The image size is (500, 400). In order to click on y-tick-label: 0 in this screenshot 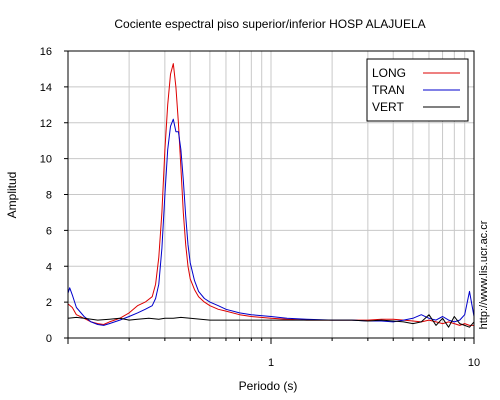, I will do `click(49, 339)`.